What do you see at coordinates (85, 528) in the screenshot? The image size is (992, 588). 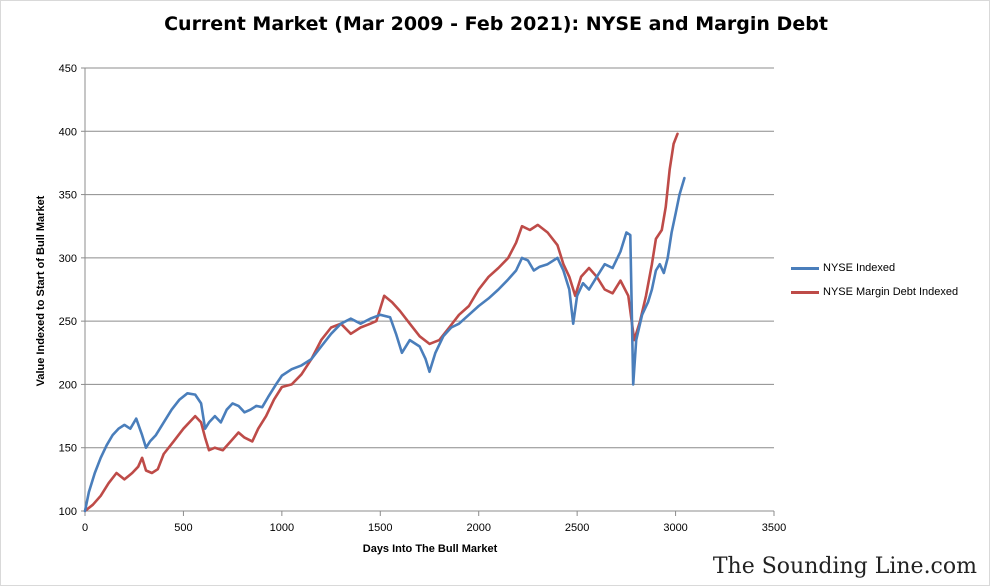 I see `x-tick-label: 0` at bounding box center [85, 528].